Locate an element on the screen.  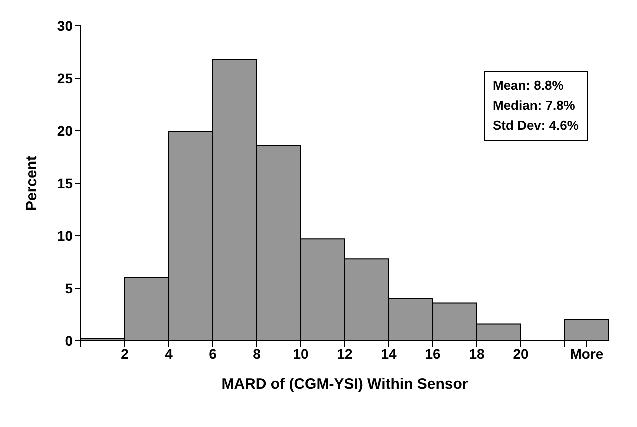
y-tick-label: 10 is located at coordinates (65, 236).